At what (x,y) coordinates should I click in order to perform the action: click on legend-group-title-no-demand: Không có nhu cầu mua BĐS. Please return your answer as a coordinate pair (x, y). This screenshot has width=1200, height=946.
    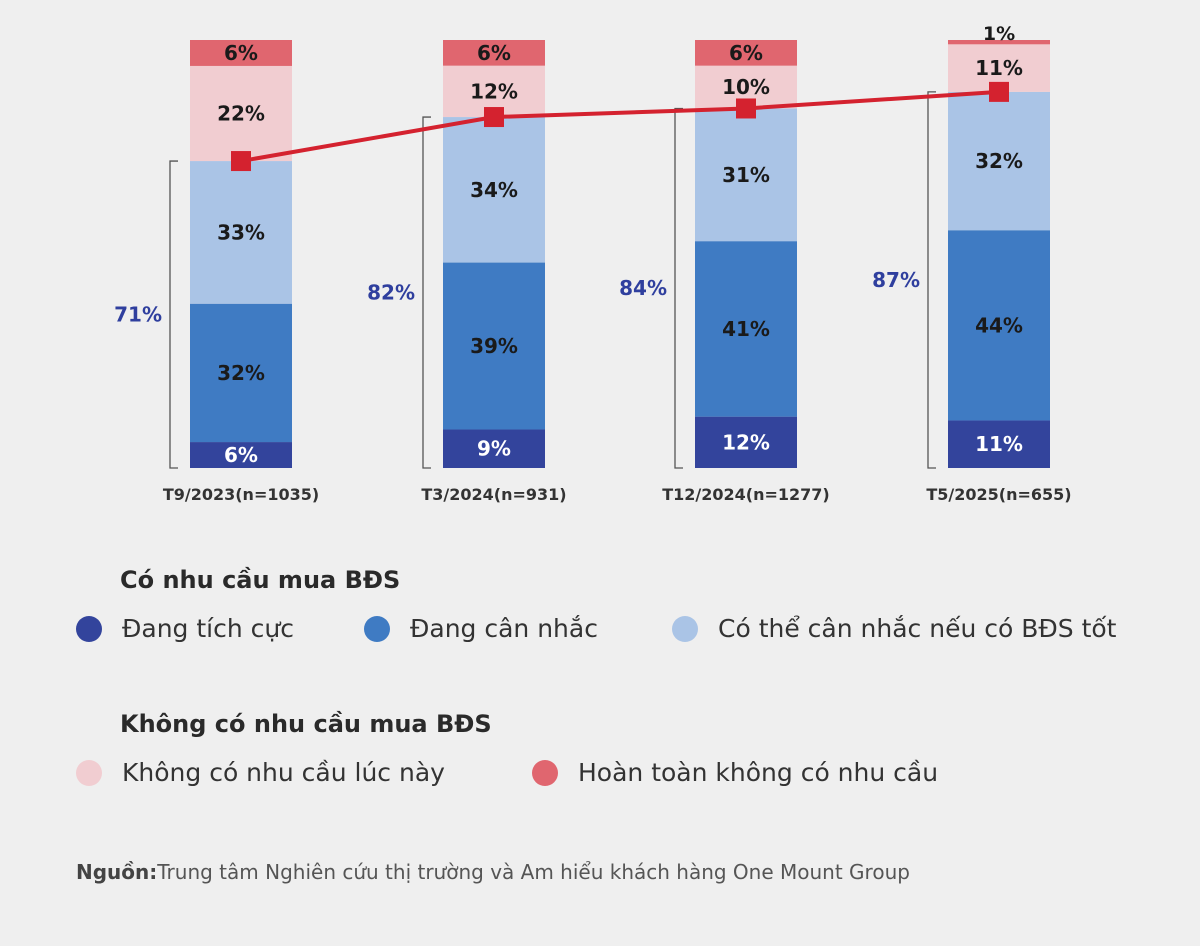
    Looking at the image, I should click on (306, 724).